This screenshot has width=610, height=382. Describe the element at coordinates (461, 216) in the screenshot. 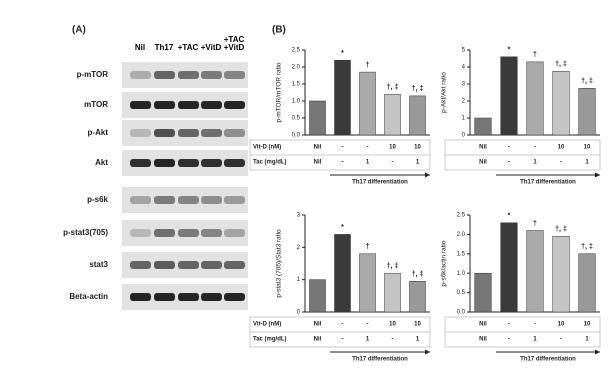

I see `y-tick-label: 2.5` at that location.